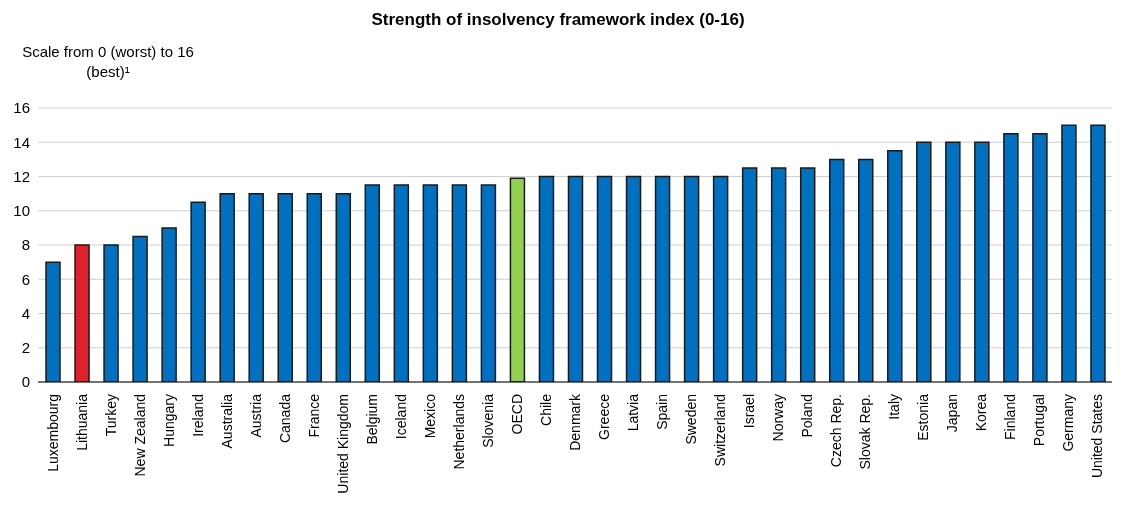 Image resolution: width=1122 pixels, height=516 pixels. I want to click on x-tick-label: Belgium, so click(371, 419).